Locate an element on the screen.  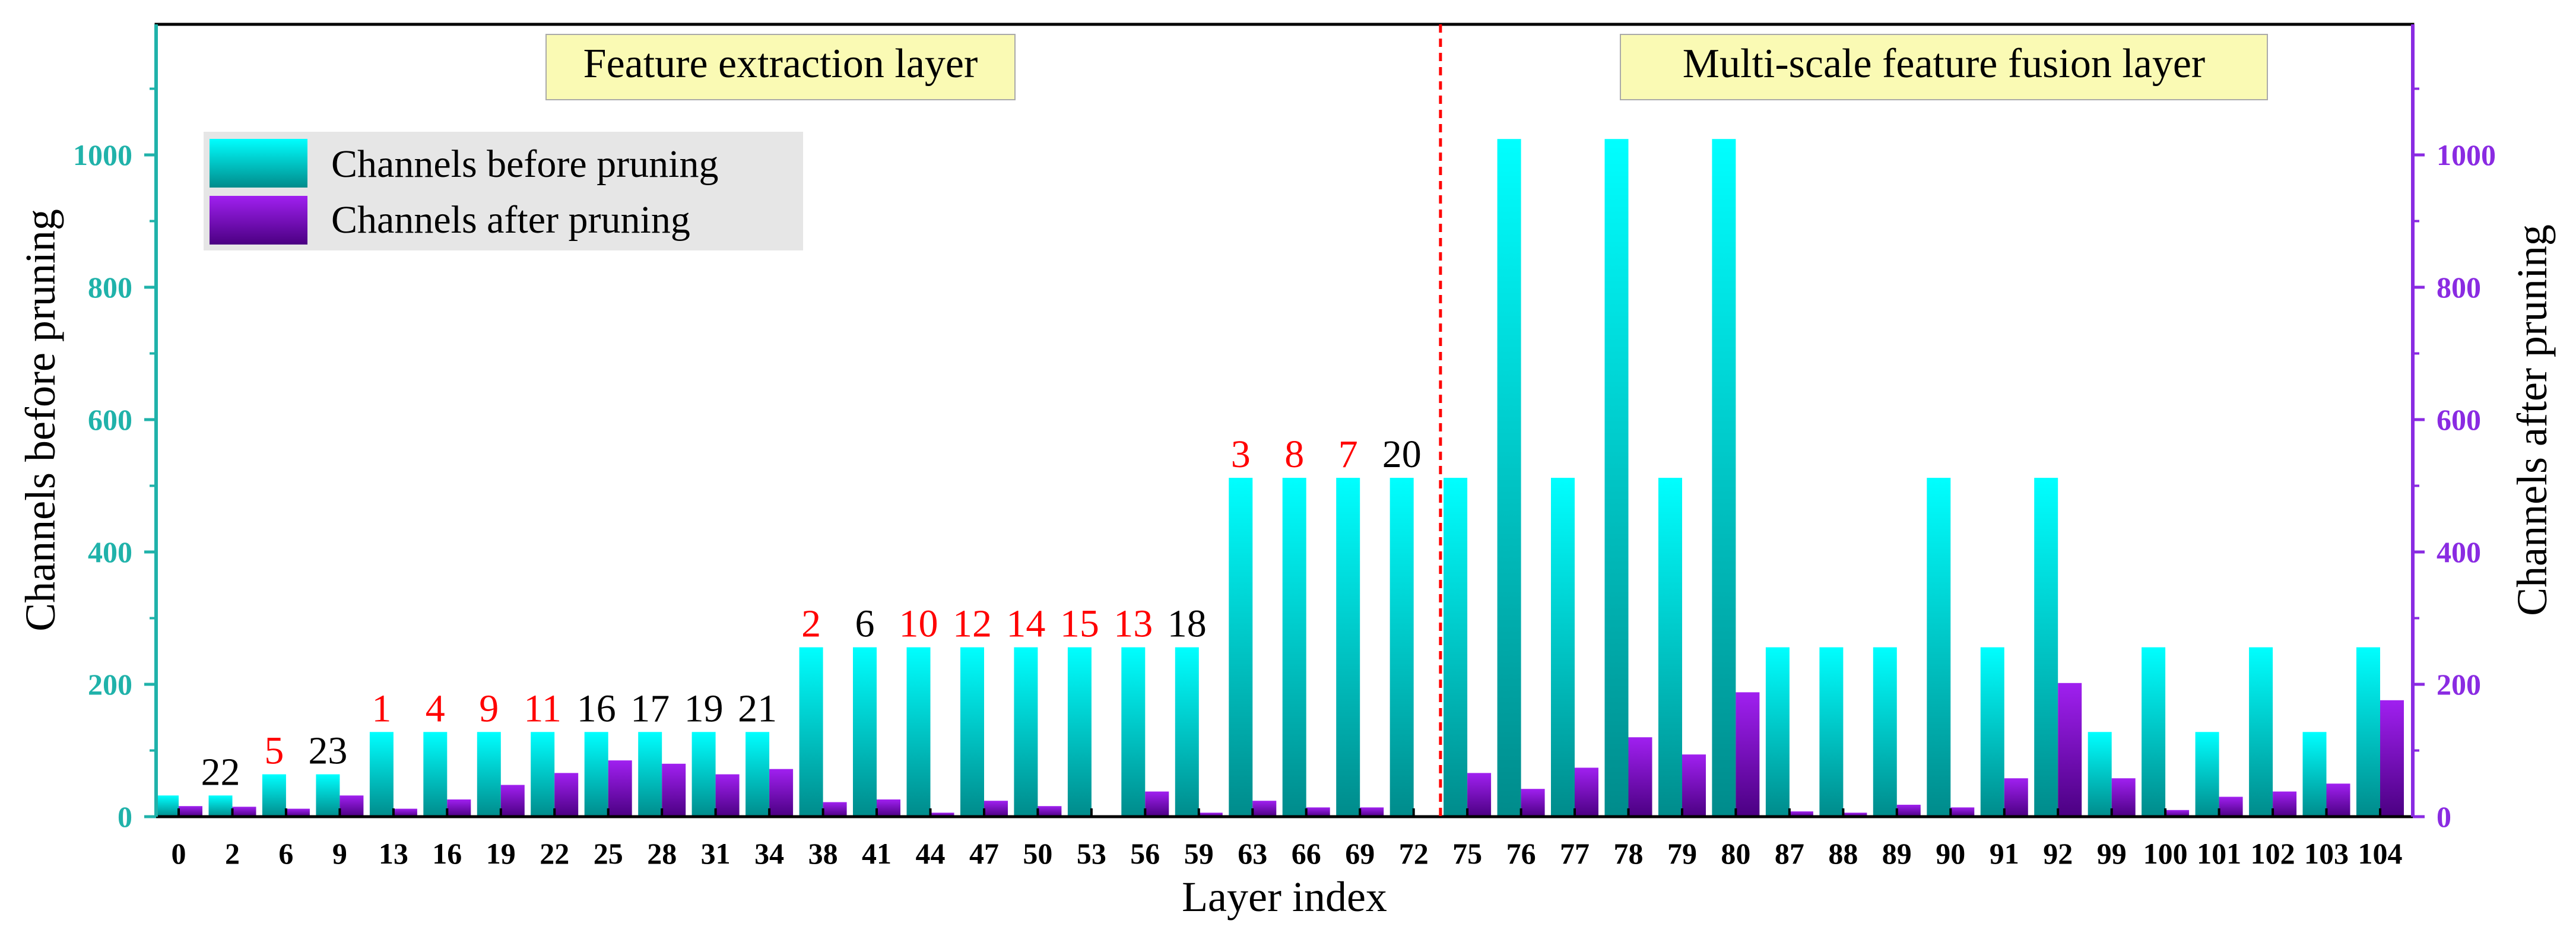
bar-annotation-label: 6 is located at coordinates (865, 624).